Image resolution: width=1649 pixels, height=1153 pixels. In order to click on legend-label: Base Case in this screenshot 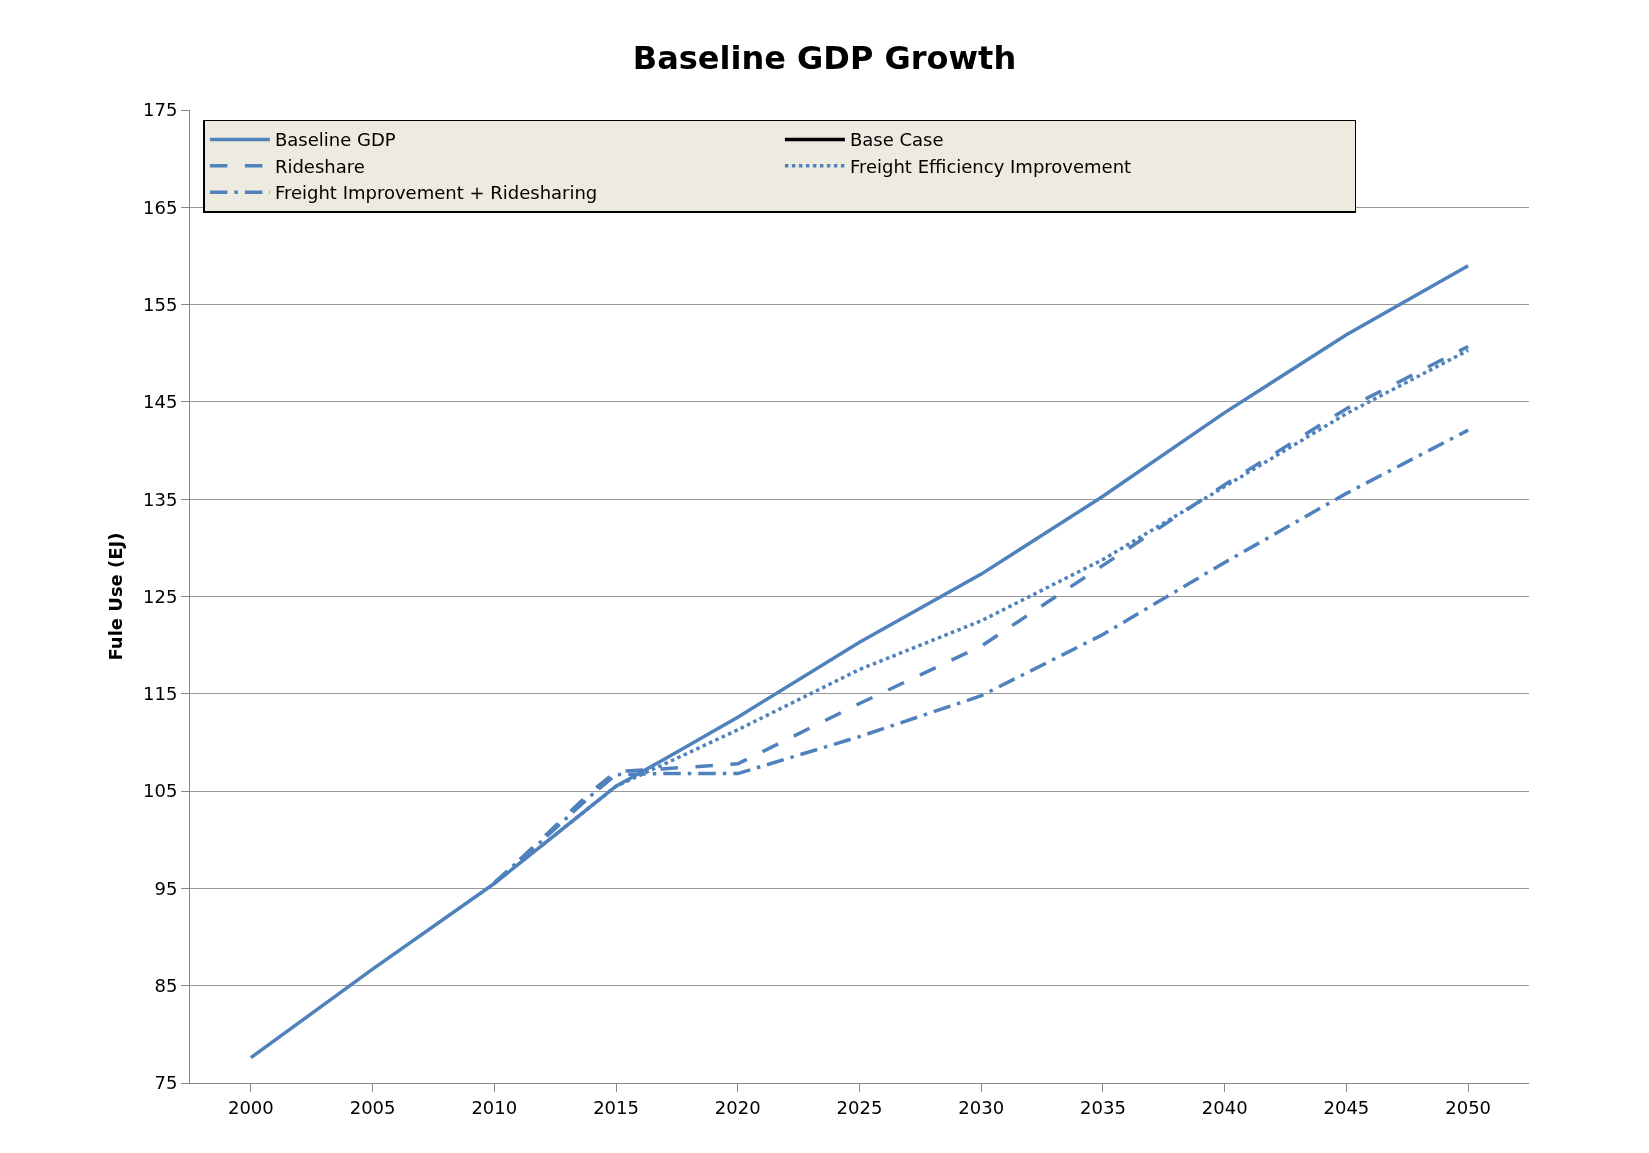, I will do `click(896, 140)`.